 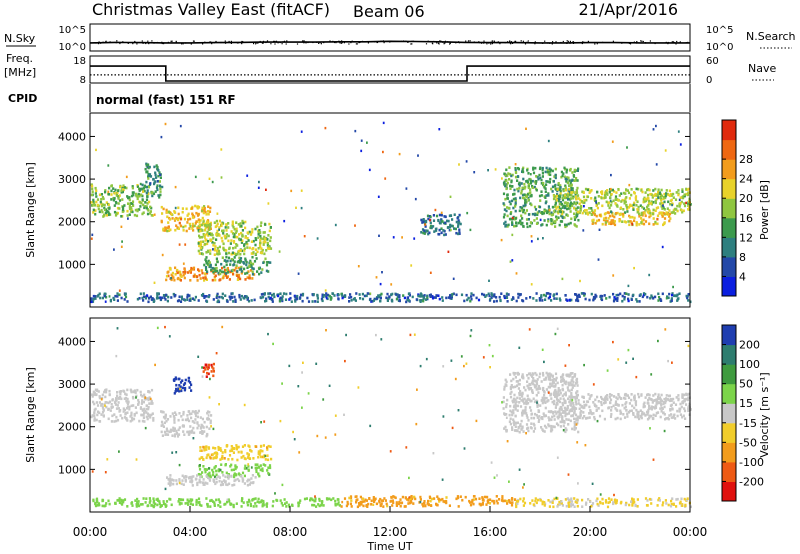 What do you see at coordinates (762, 68) in the screenshot?
I see `freq-right-label: Nave` at bounding box center [762, 68].